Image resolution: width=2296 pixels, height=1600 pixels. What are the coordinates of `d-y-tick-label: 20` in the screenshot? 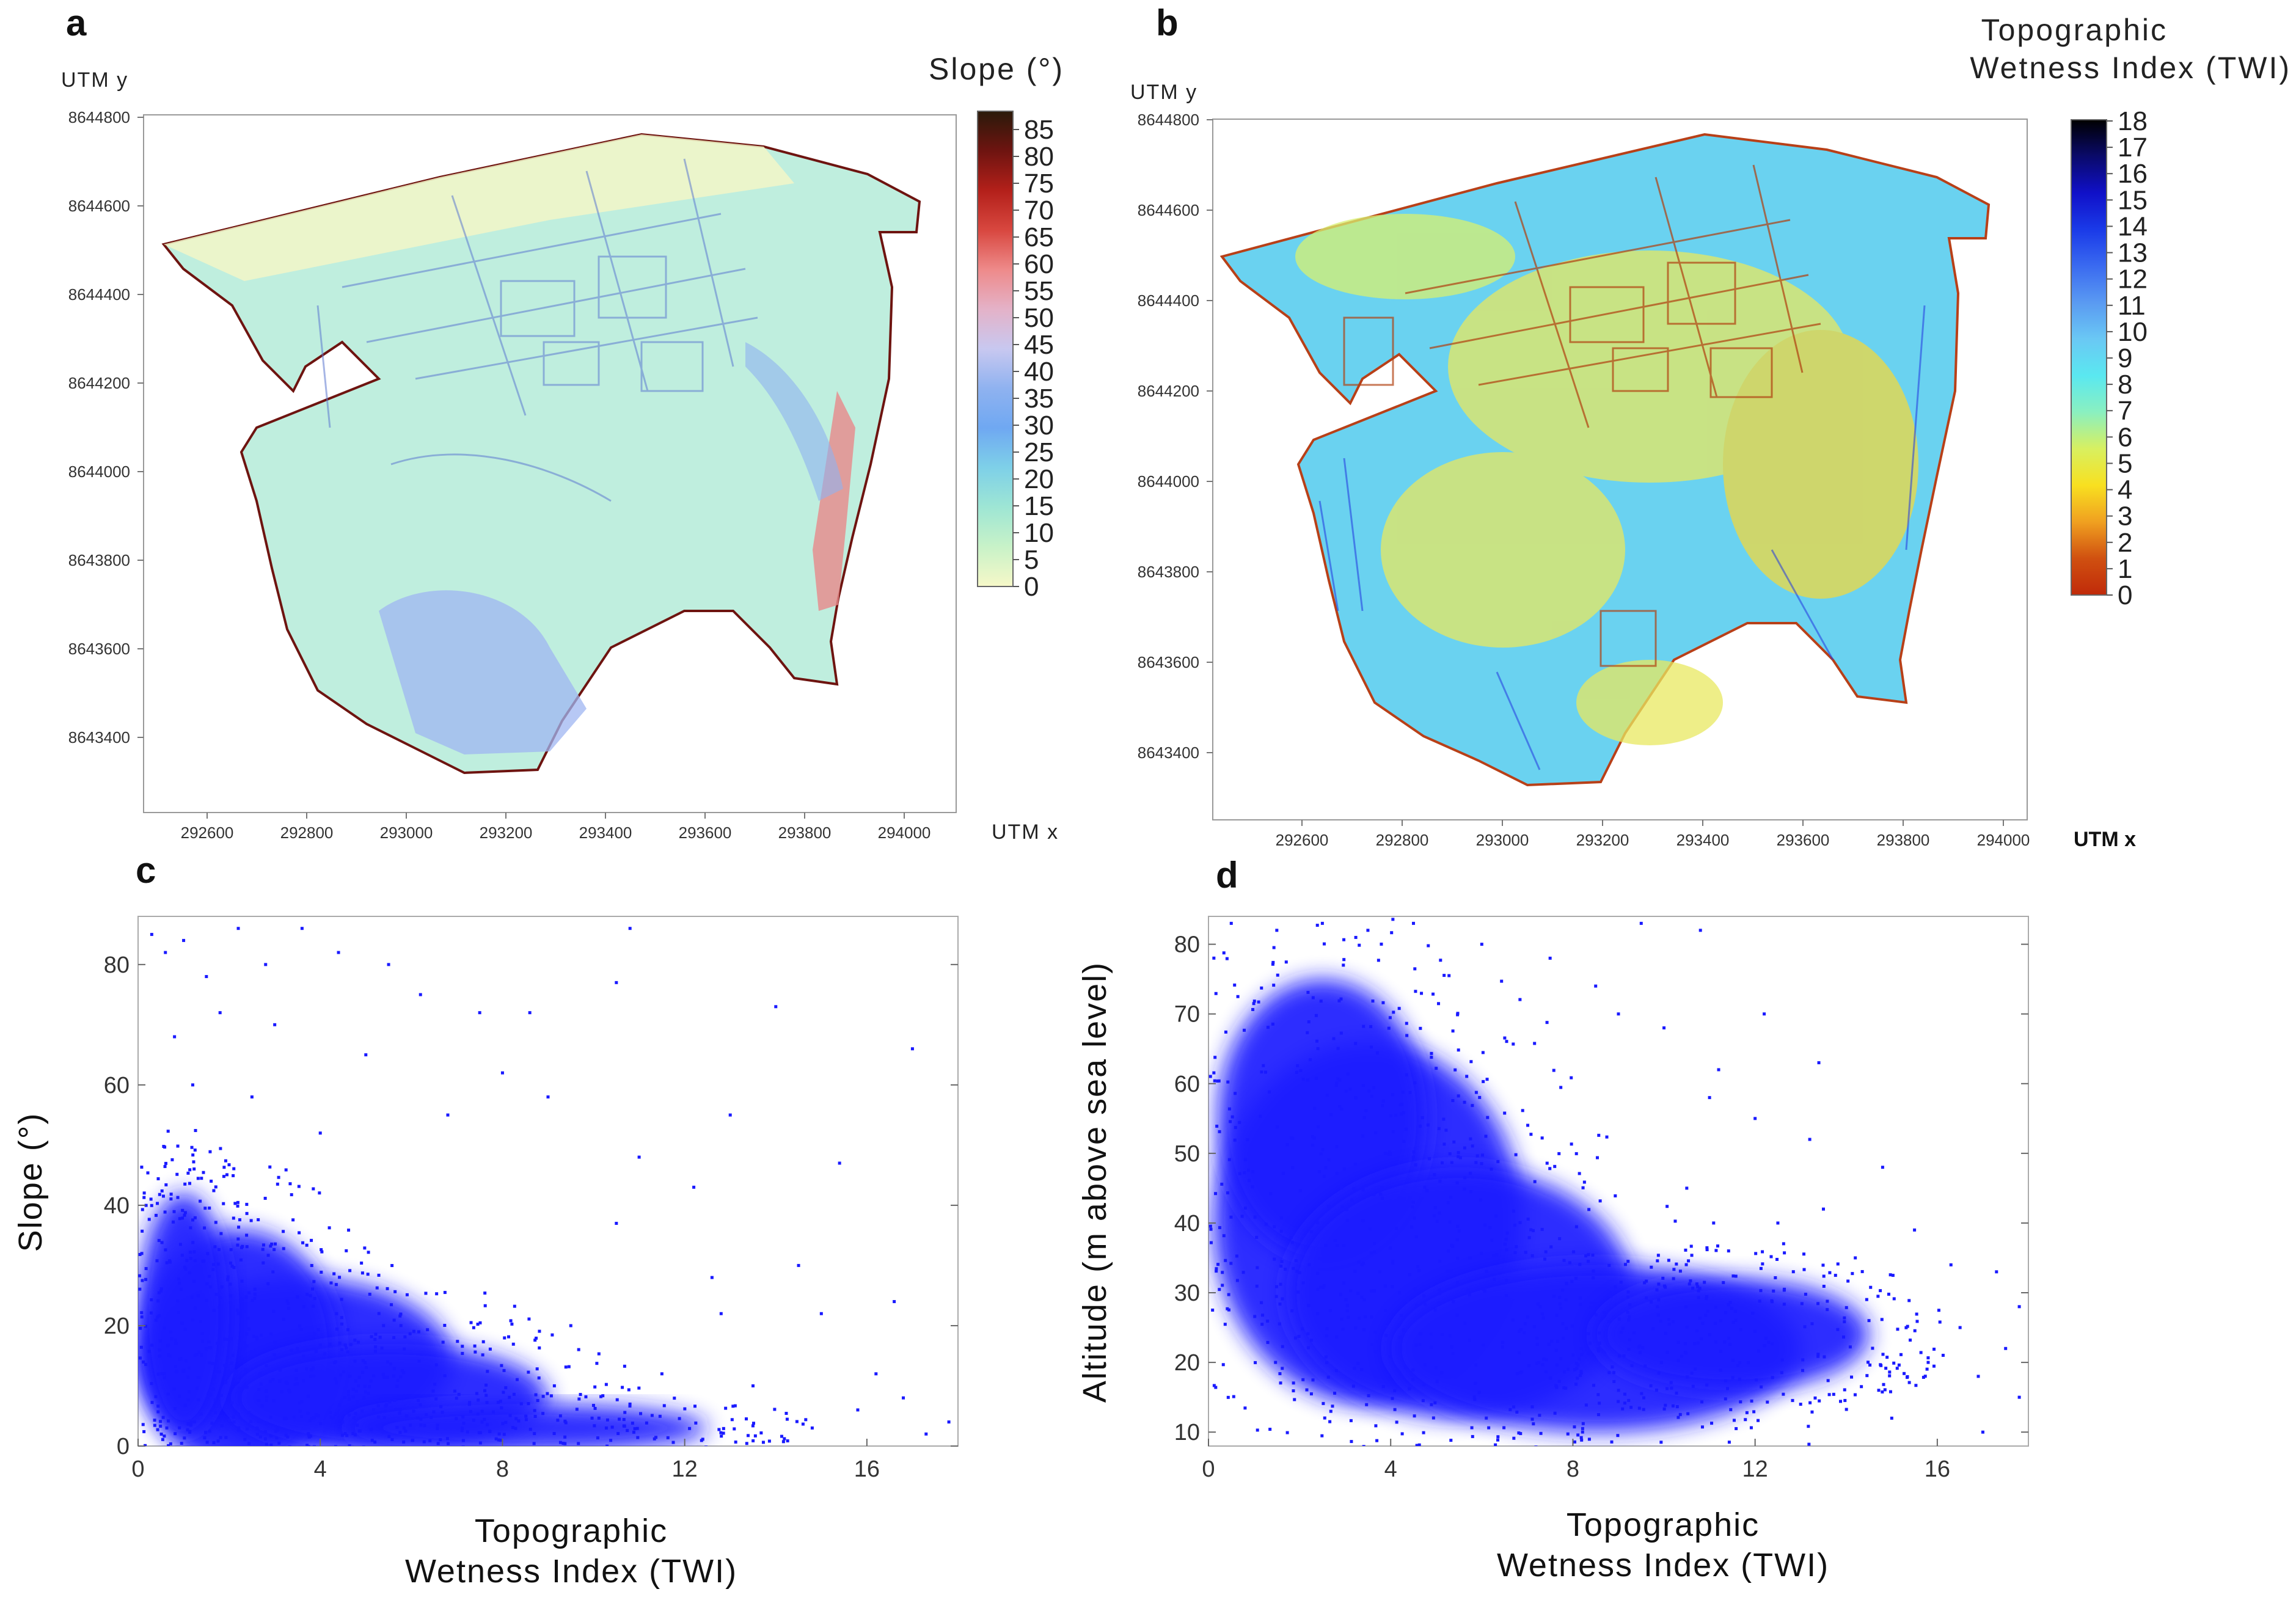 It's located at (1187, 1363).